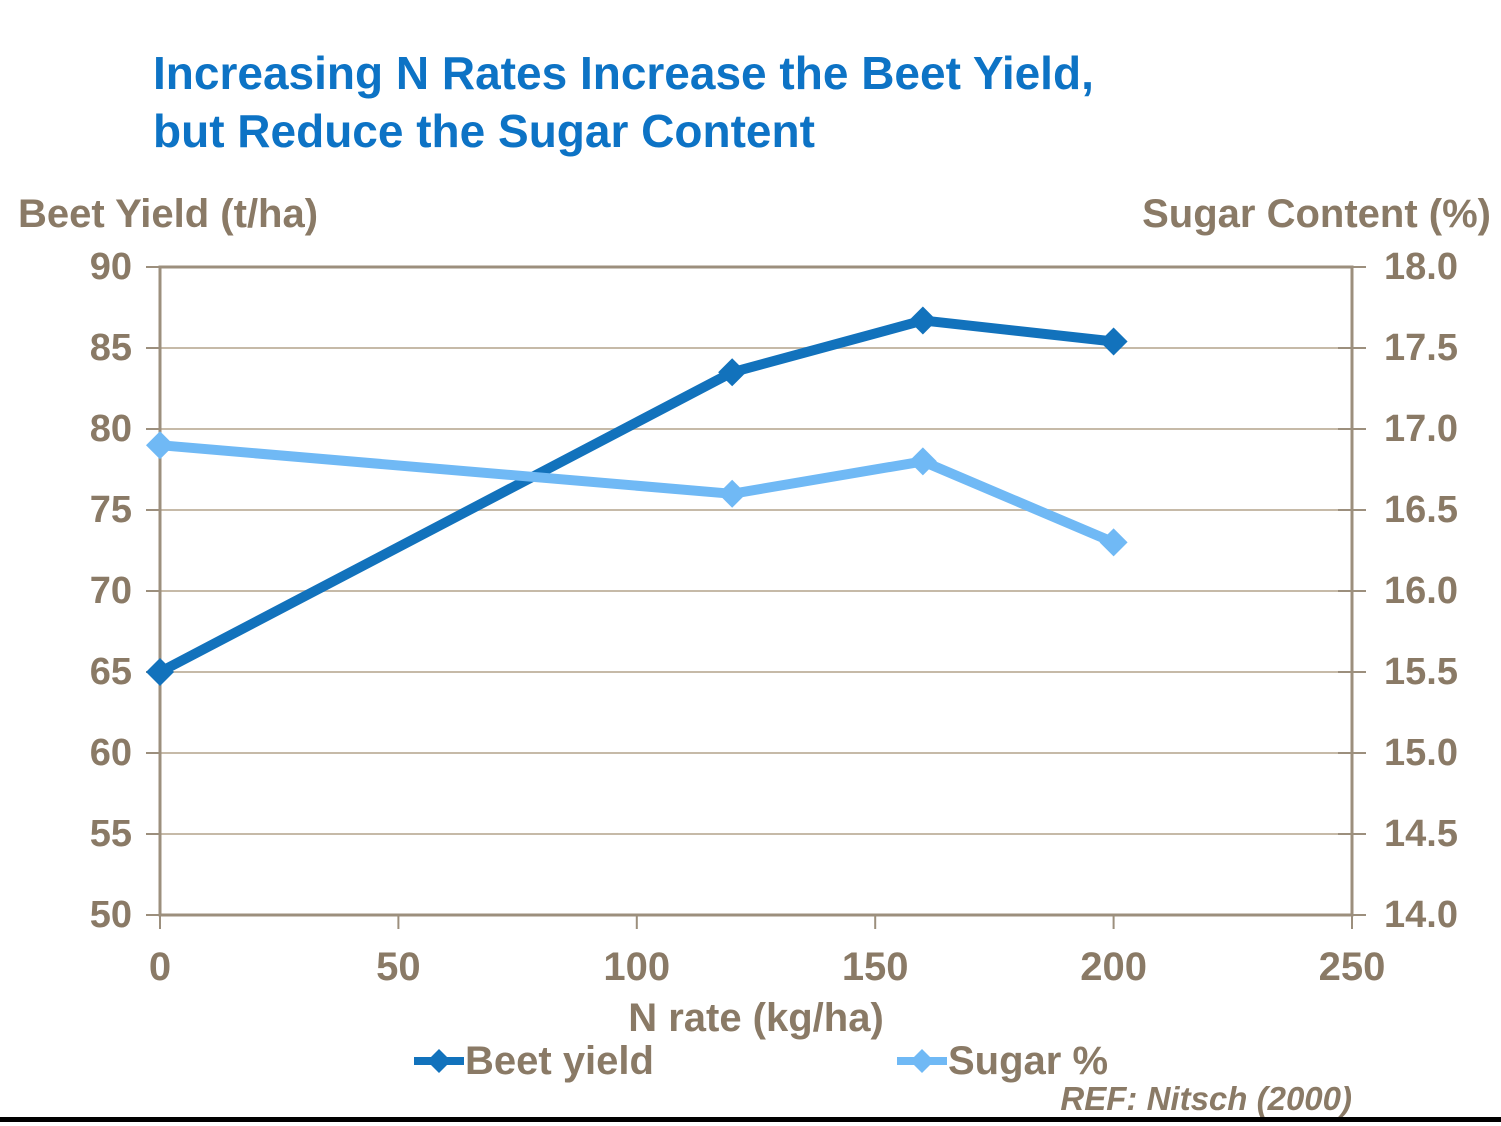 The height and width of the screenshot is (1126, 1501). I want to click on reference-citation: REF: Nitsch (2000), so click(1206, 1098).